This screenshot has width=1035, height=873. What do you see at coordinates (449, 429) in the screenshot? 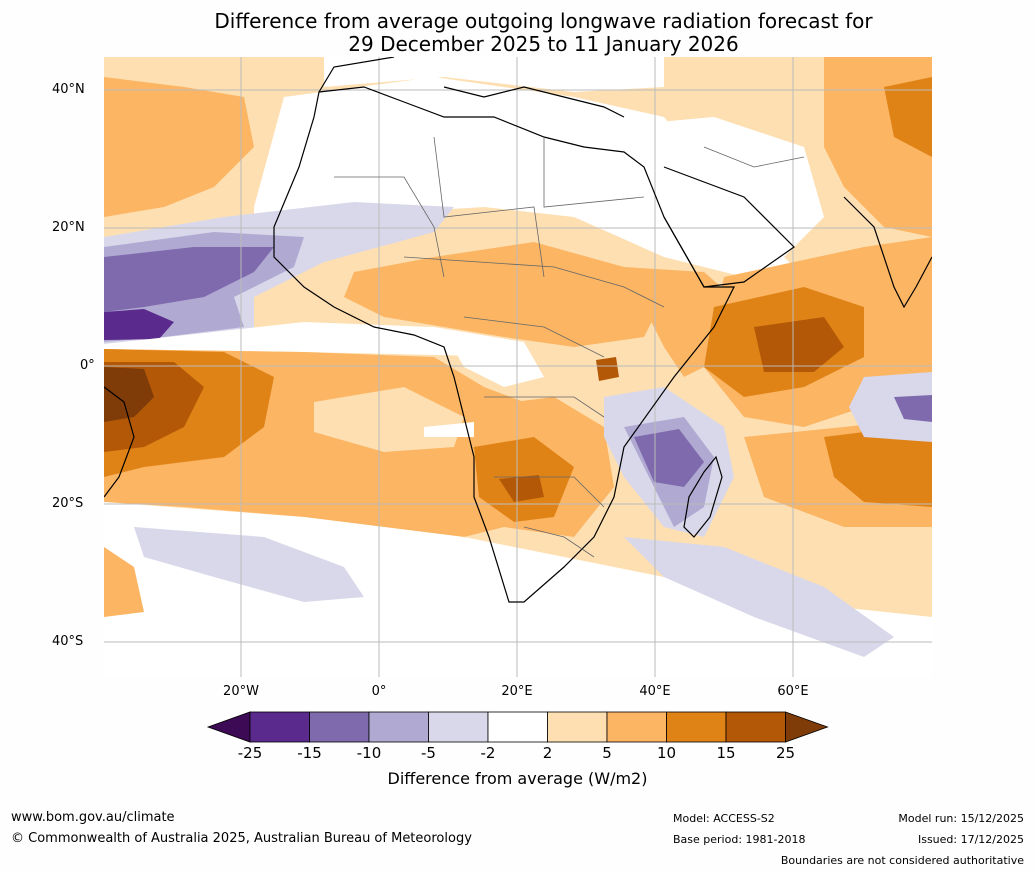
I see `neutral-patch-mid-atlantic` at bounding box center [449, 429].